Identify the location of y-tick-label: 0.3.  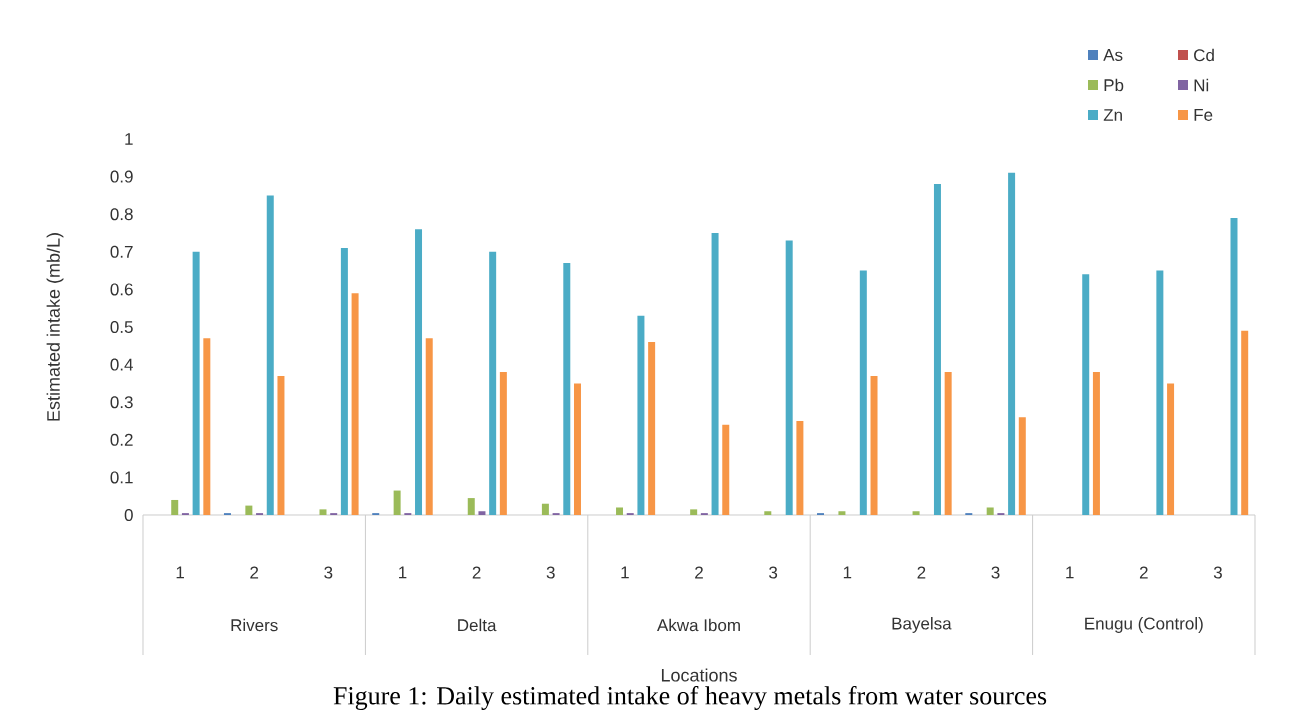
(121, 402).